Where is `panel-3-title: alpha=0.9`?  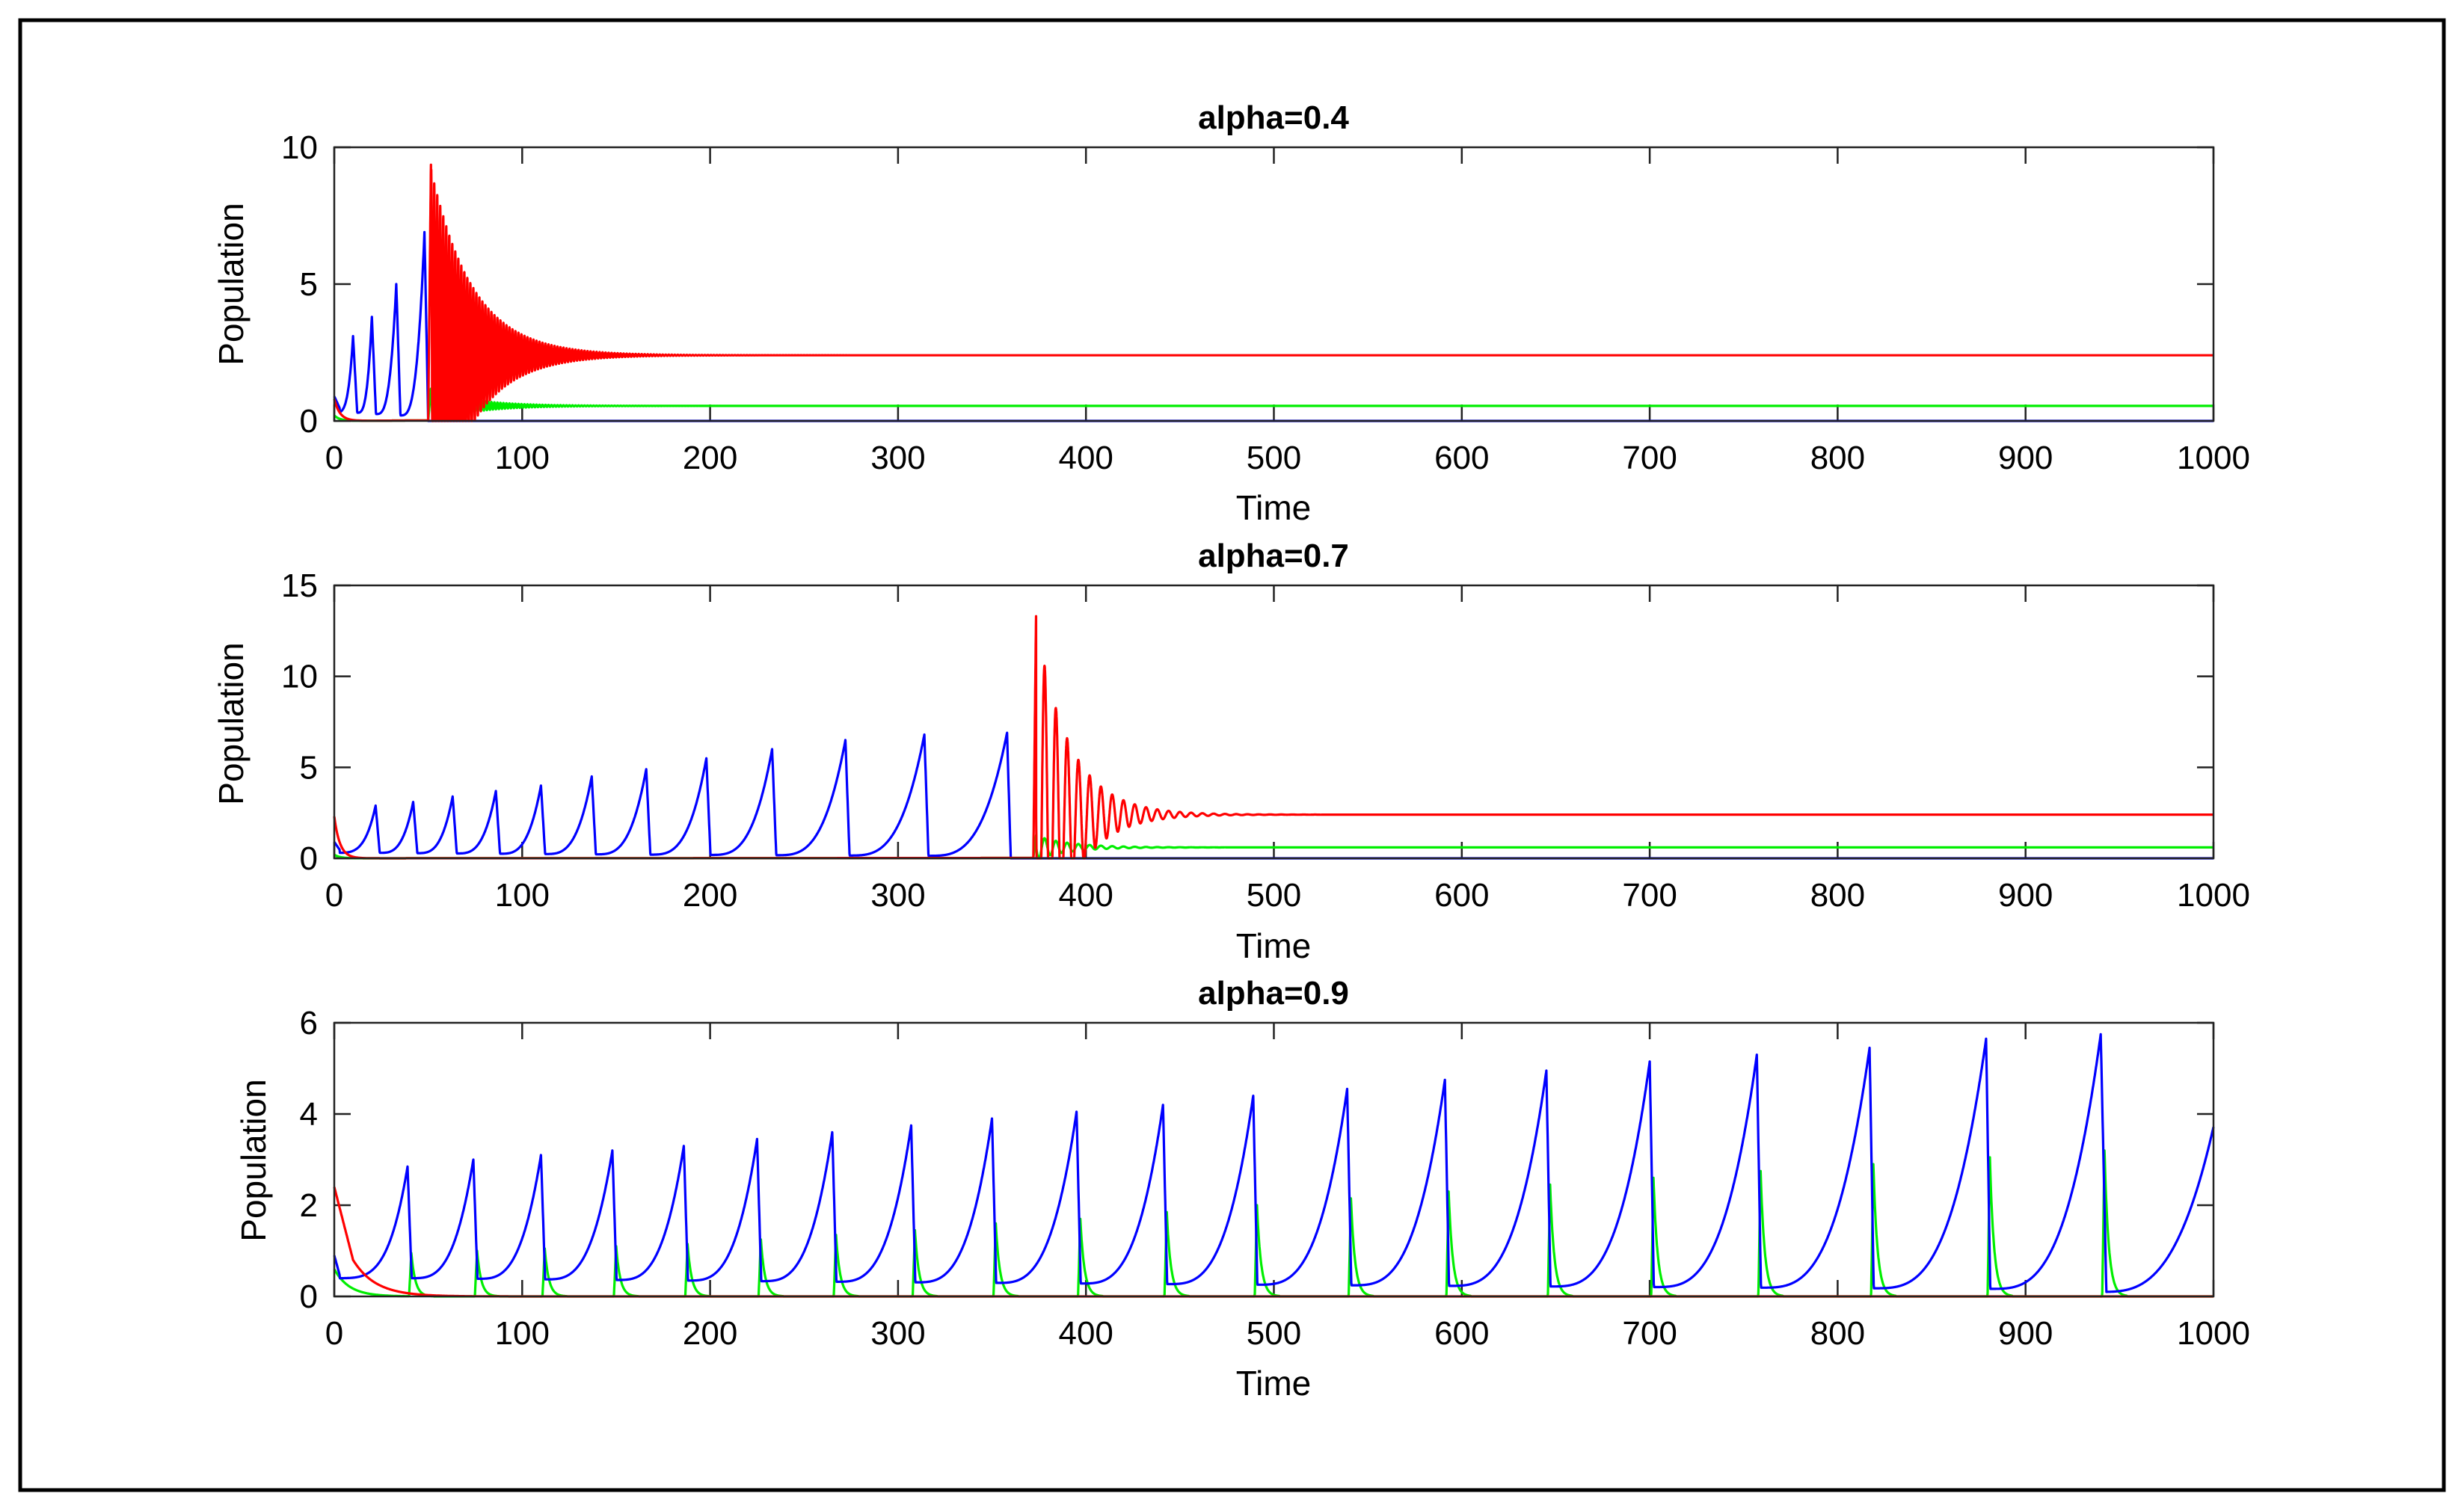
panel-3-title: alpha=0.9 is located at coordinates (1273, 994).